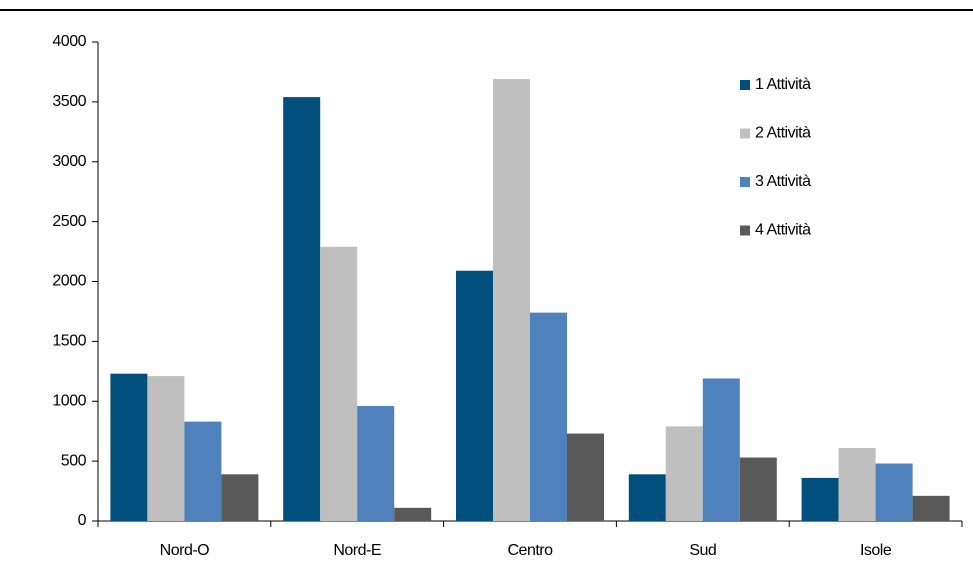  What do you see at coordinates (783, 84) in the screenshot?
I see `legend-label: 1 Attività` at bounding box center [783, 84].